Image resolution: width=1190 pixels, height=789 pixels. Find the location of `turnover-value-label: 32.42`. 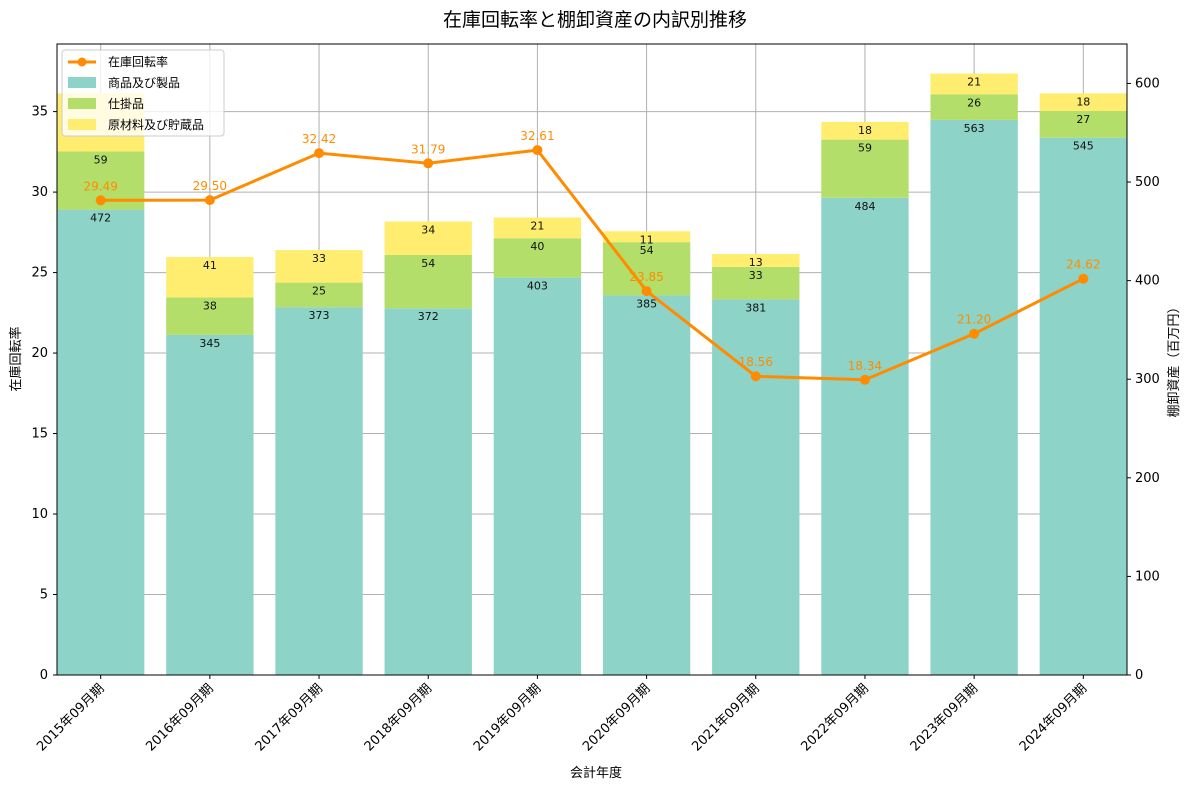

turnover-value-label: 32.42 is located at coordinates (319, 139).